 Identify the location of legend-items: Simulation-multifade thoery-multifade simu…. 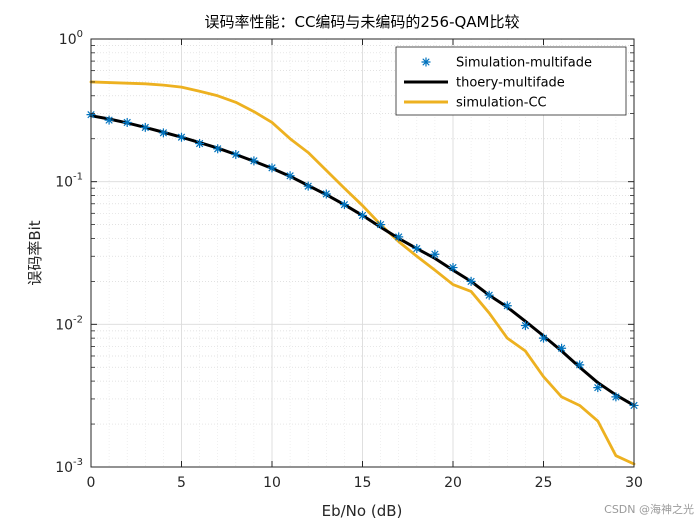
(498, 83).